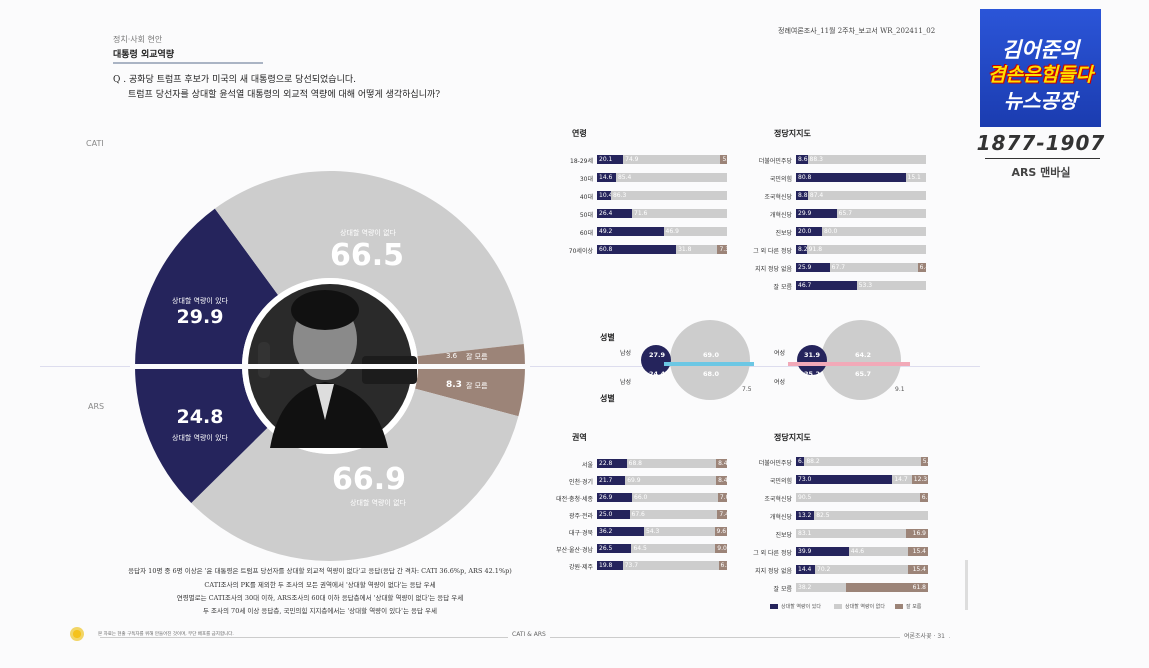 This screenshot has width=1149, height=668. What do you see at coordinates (207, 287) in the screenshot?
I see `cati-pos-slice` at bounding box center [207, 287].